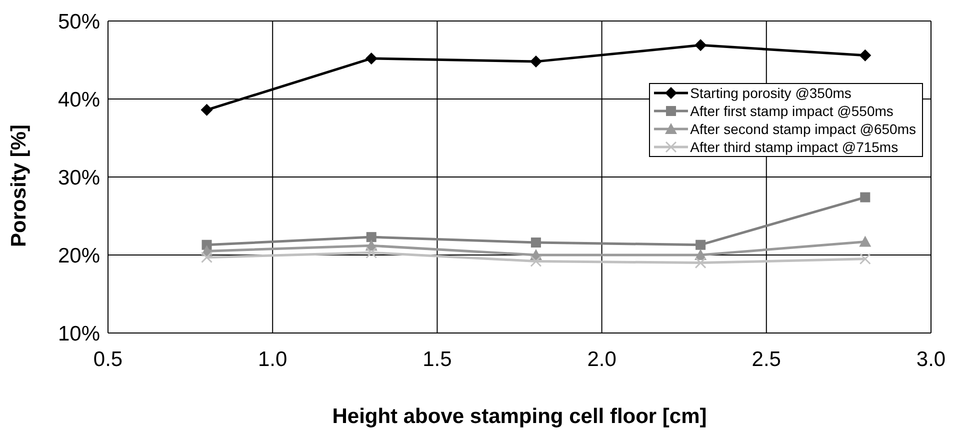  What do you see at coordinates (79, 100) in the screenshot?
I see `y-tick-label: 40%` at bounding box center [79, 100].